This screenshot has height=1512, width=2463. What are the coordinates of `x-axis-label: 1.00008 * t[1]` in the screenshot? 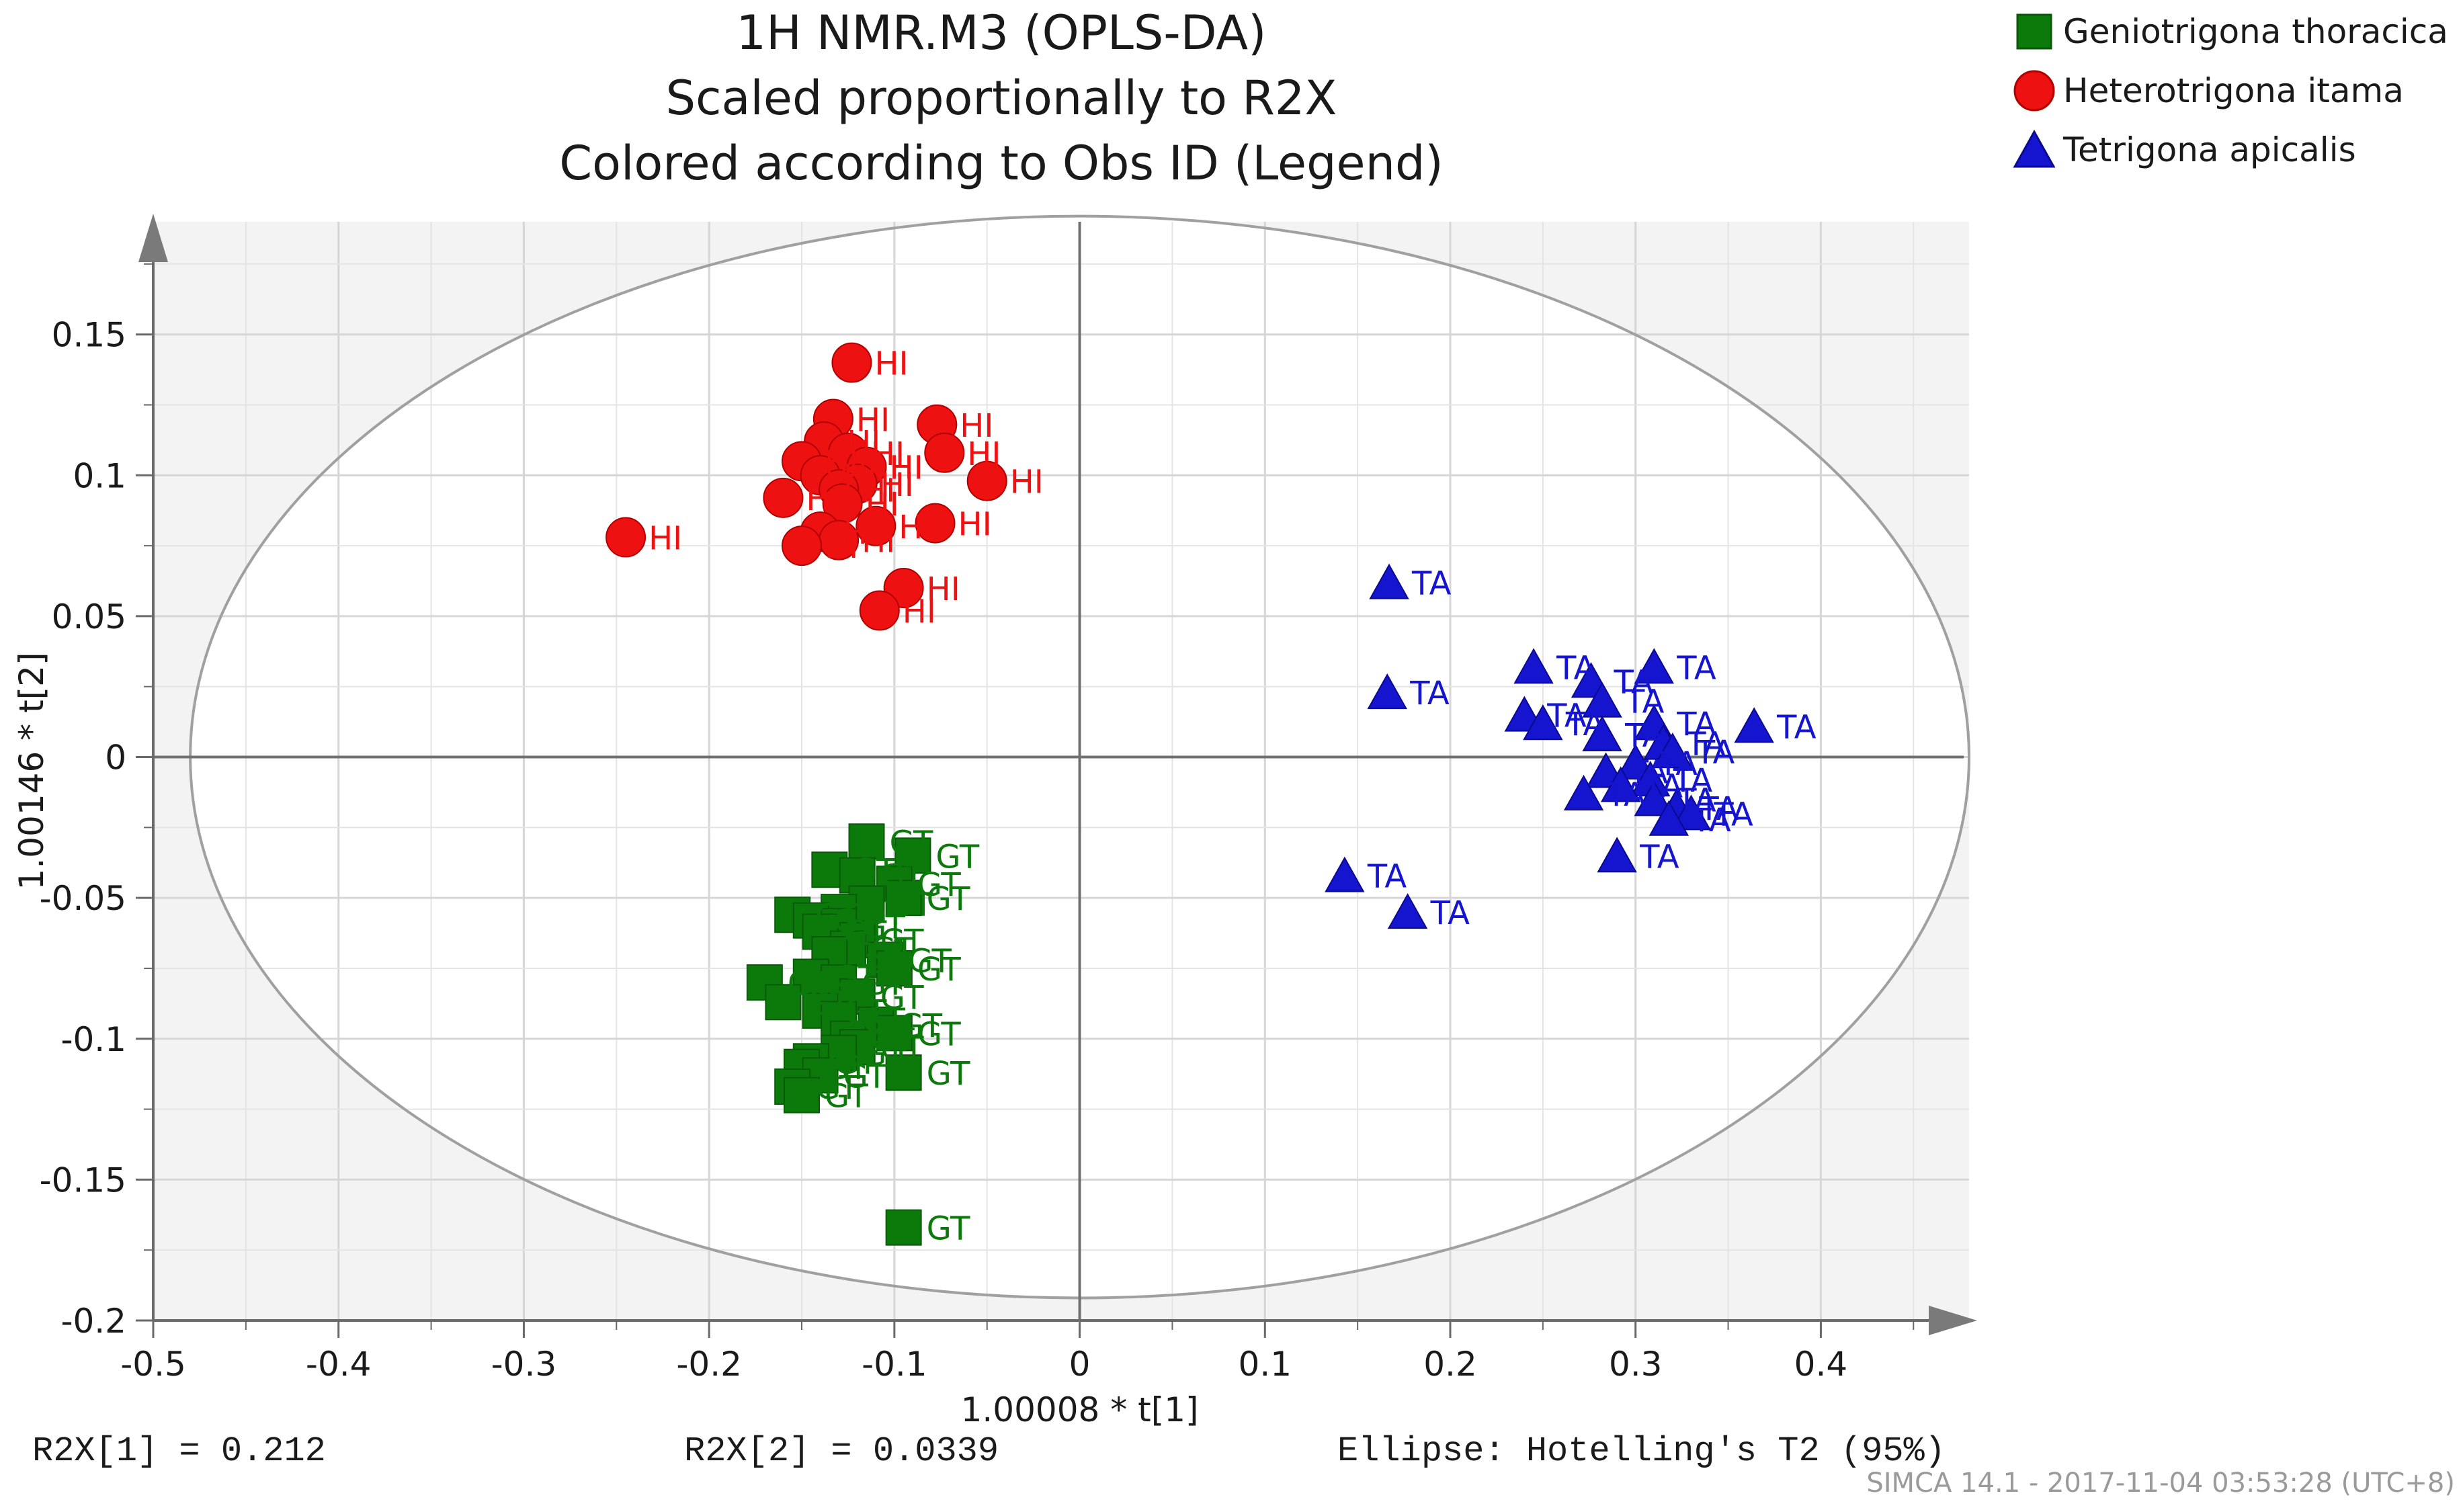 It's located at (1080, 1409).